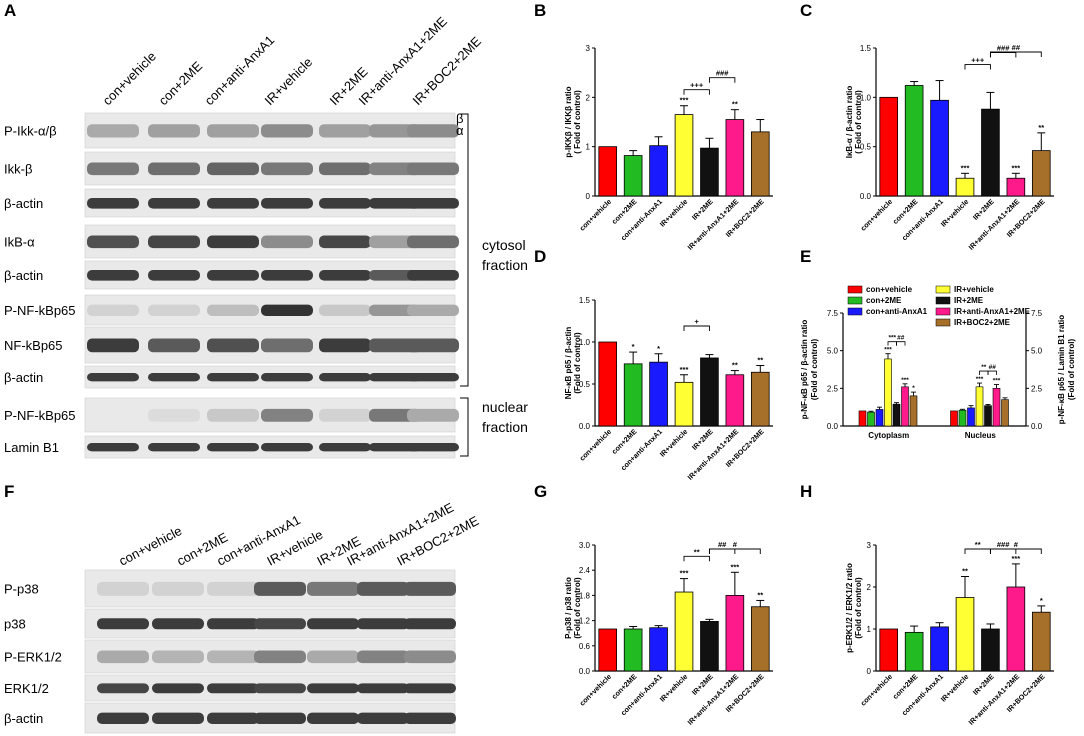 This screenshot has width=1084, height=736. I want to click on y-tick-label: 0.6, so click(585, 646).